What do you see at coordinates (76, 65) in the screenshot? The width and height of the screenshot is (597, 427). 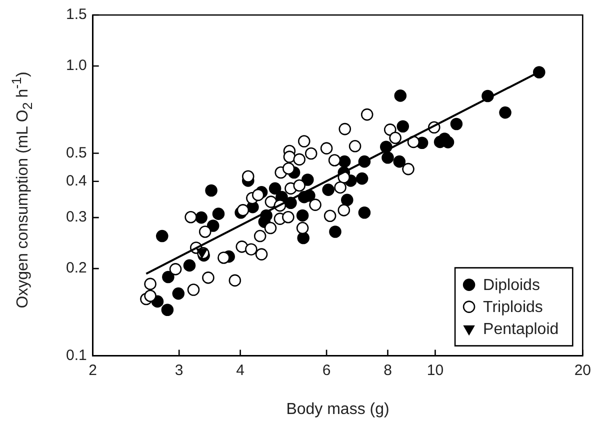 I see `y-tick-label: 1.0` at bounding box center [76, 65].